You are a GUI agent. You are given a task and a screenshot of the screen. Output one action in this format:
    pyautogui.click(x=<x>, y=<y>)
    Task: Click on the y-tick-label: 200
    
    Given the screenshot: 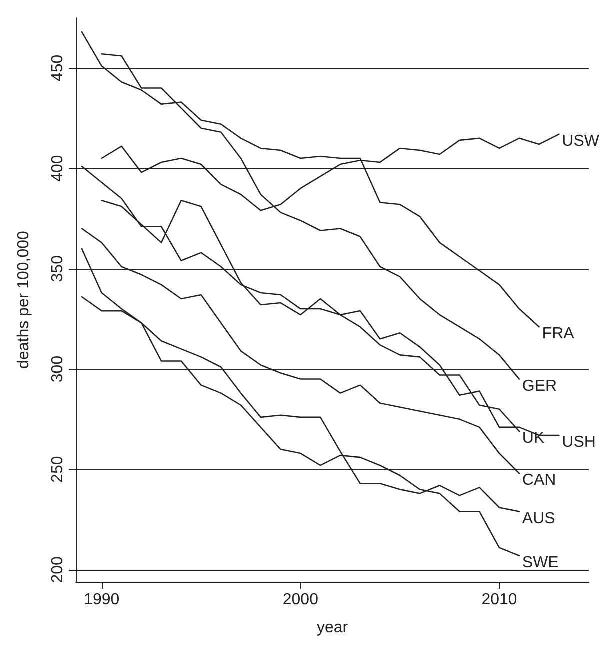 What is the action you would take?
    pyautogui.click(x=58, y=570)
    